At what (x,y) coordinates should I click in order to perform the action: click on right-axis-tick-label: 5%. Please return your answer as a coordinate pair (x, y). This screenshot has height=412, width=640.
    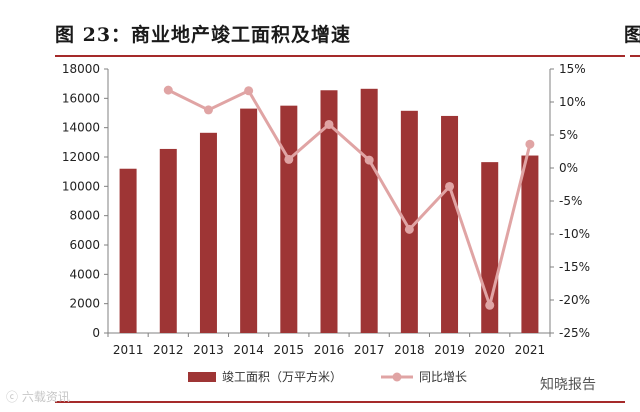
    Looking at the image, I should click on (568, 135).